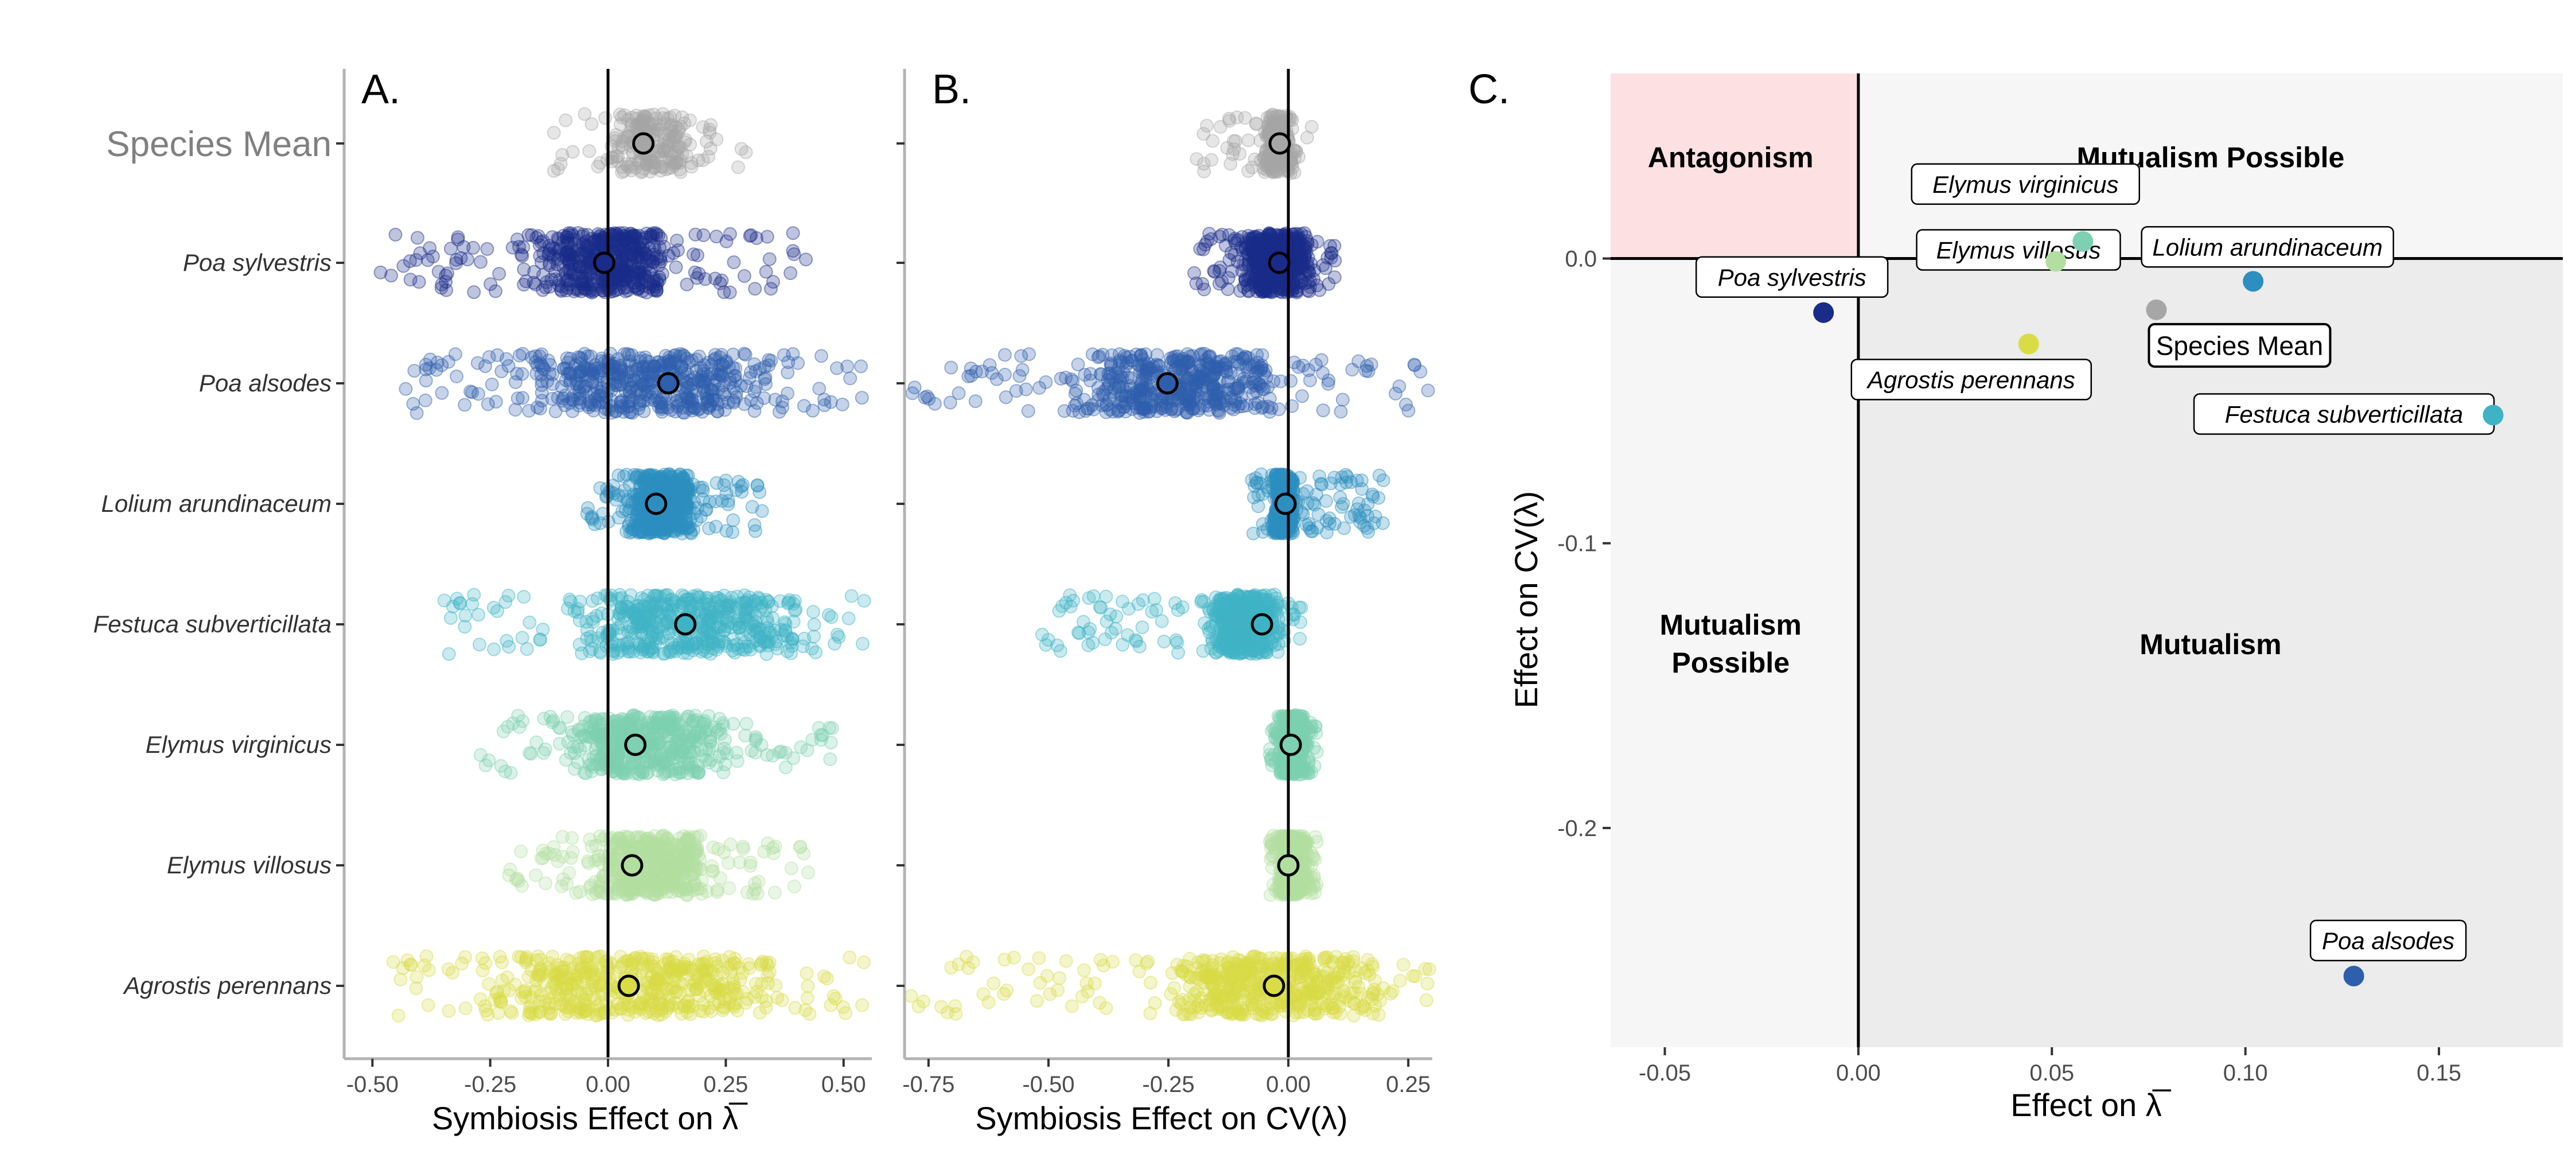  I want to click on mean-marker-elymus-villosus, so click(633, 865).